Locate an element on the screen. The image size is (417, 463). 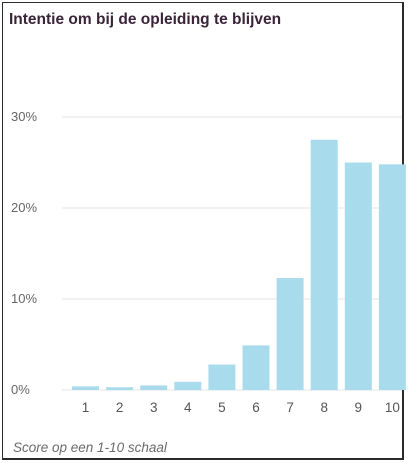
y-tick-label: 0% is located at coordinates (20, 389).